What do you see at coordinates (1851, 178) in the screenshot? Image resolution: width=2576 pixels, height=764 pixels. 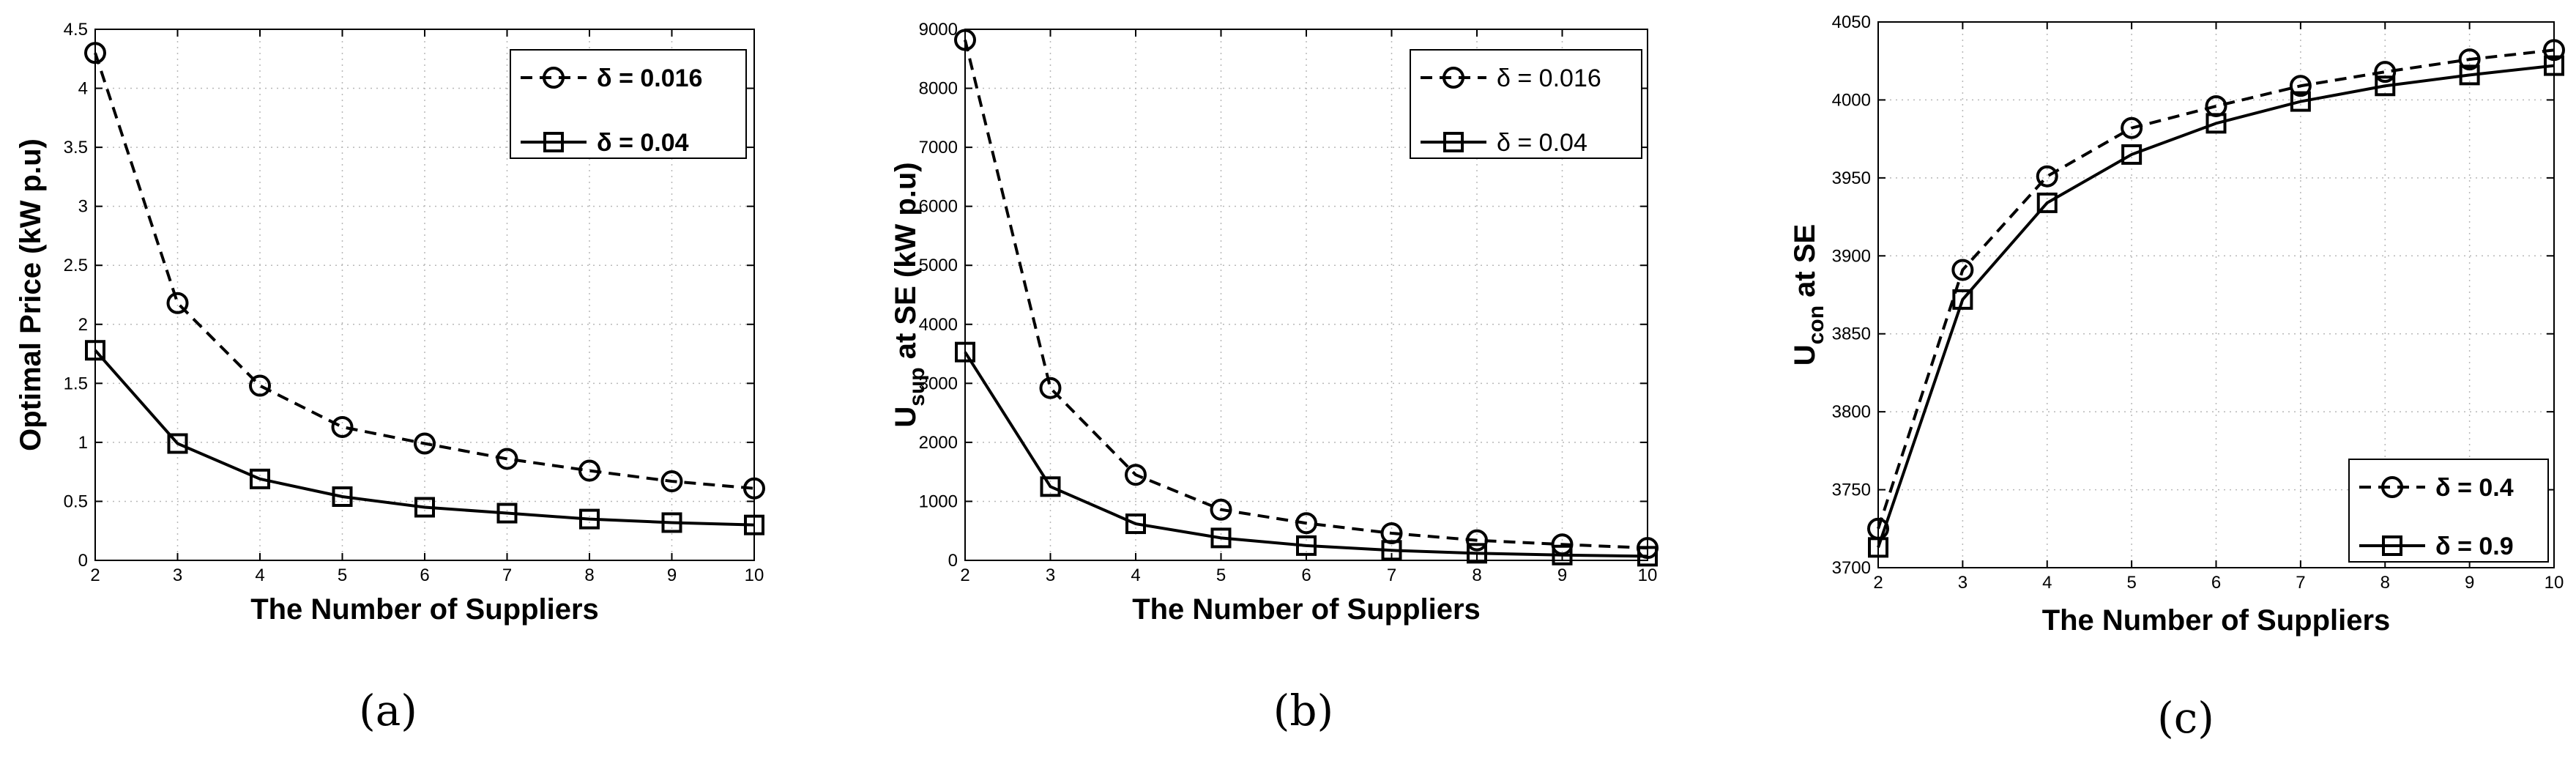 I see `y-tick-label: 3950` at bounding box center [1851, 178].